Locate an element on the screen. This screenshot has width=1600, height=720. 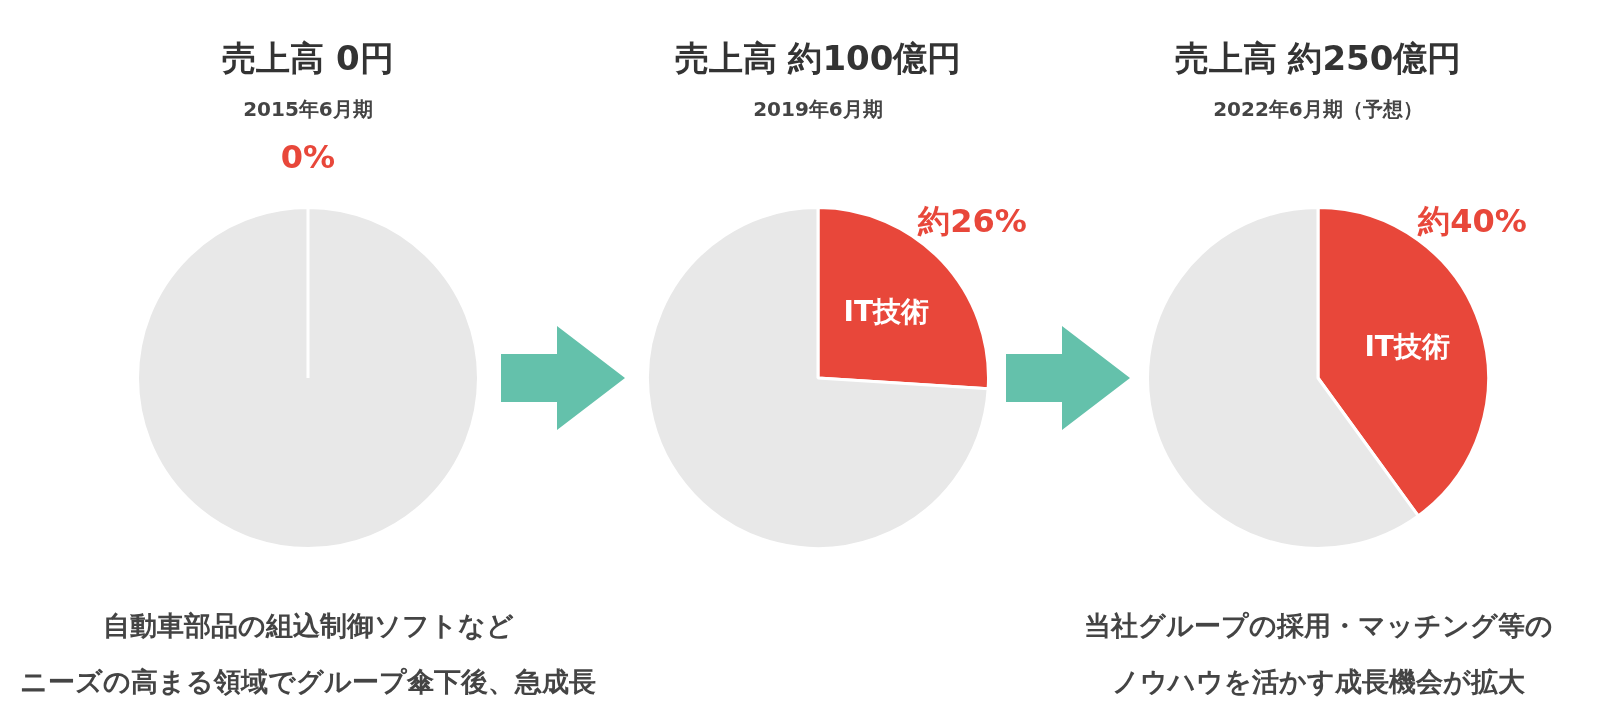
text: ニーズの高まる領域でグループ傘下後、急成長 is located at coordinates (308, 682).